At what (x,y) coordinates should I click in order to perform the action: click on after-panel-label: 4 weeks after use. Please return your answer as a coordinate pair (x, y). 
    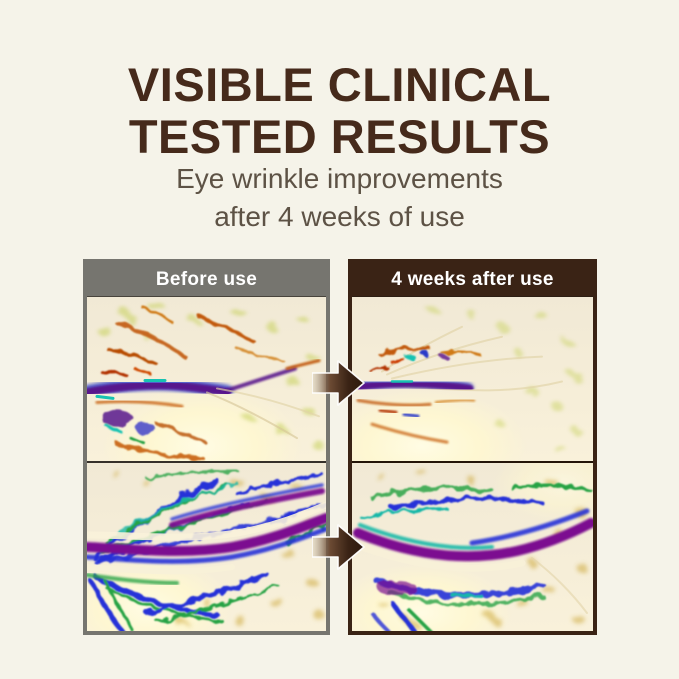
    Looking at the image, I should click on (472, 279).